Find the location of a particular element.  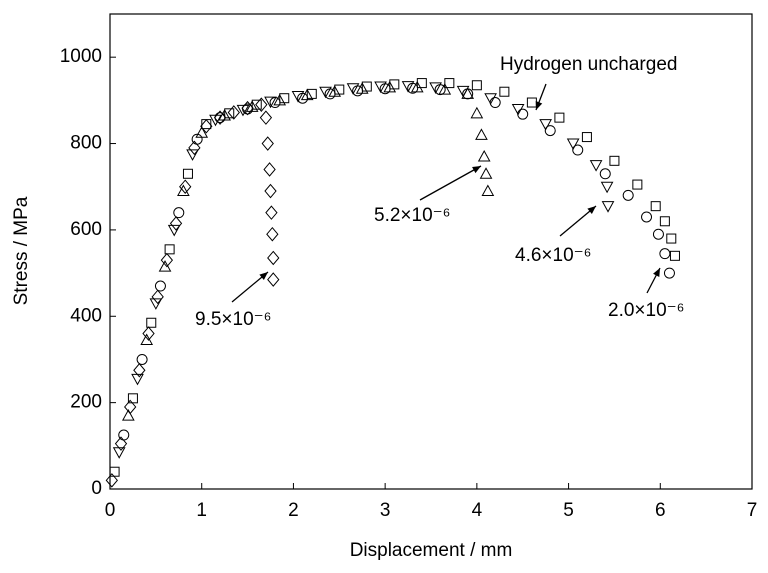

y-tick-label: 1000 is located at coordinates (81, 56).